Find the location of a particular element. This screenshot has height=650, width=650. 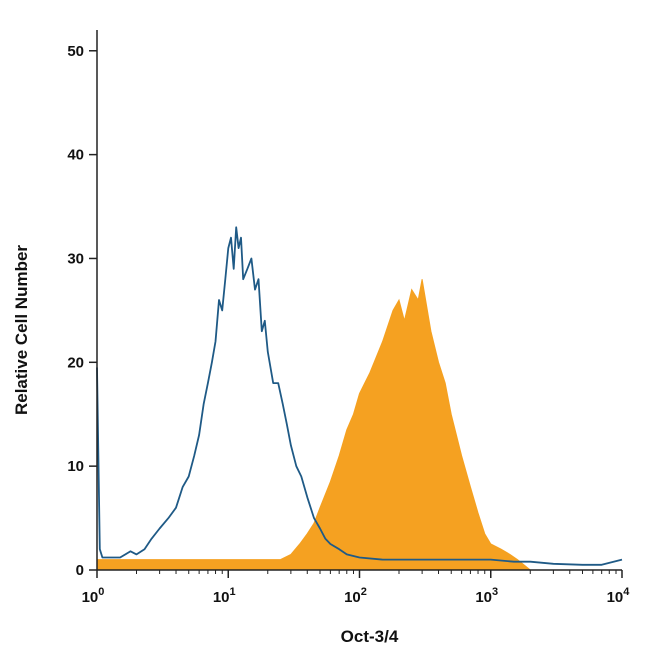

y-tick-label: 10 is located at coordinates (75, 466).